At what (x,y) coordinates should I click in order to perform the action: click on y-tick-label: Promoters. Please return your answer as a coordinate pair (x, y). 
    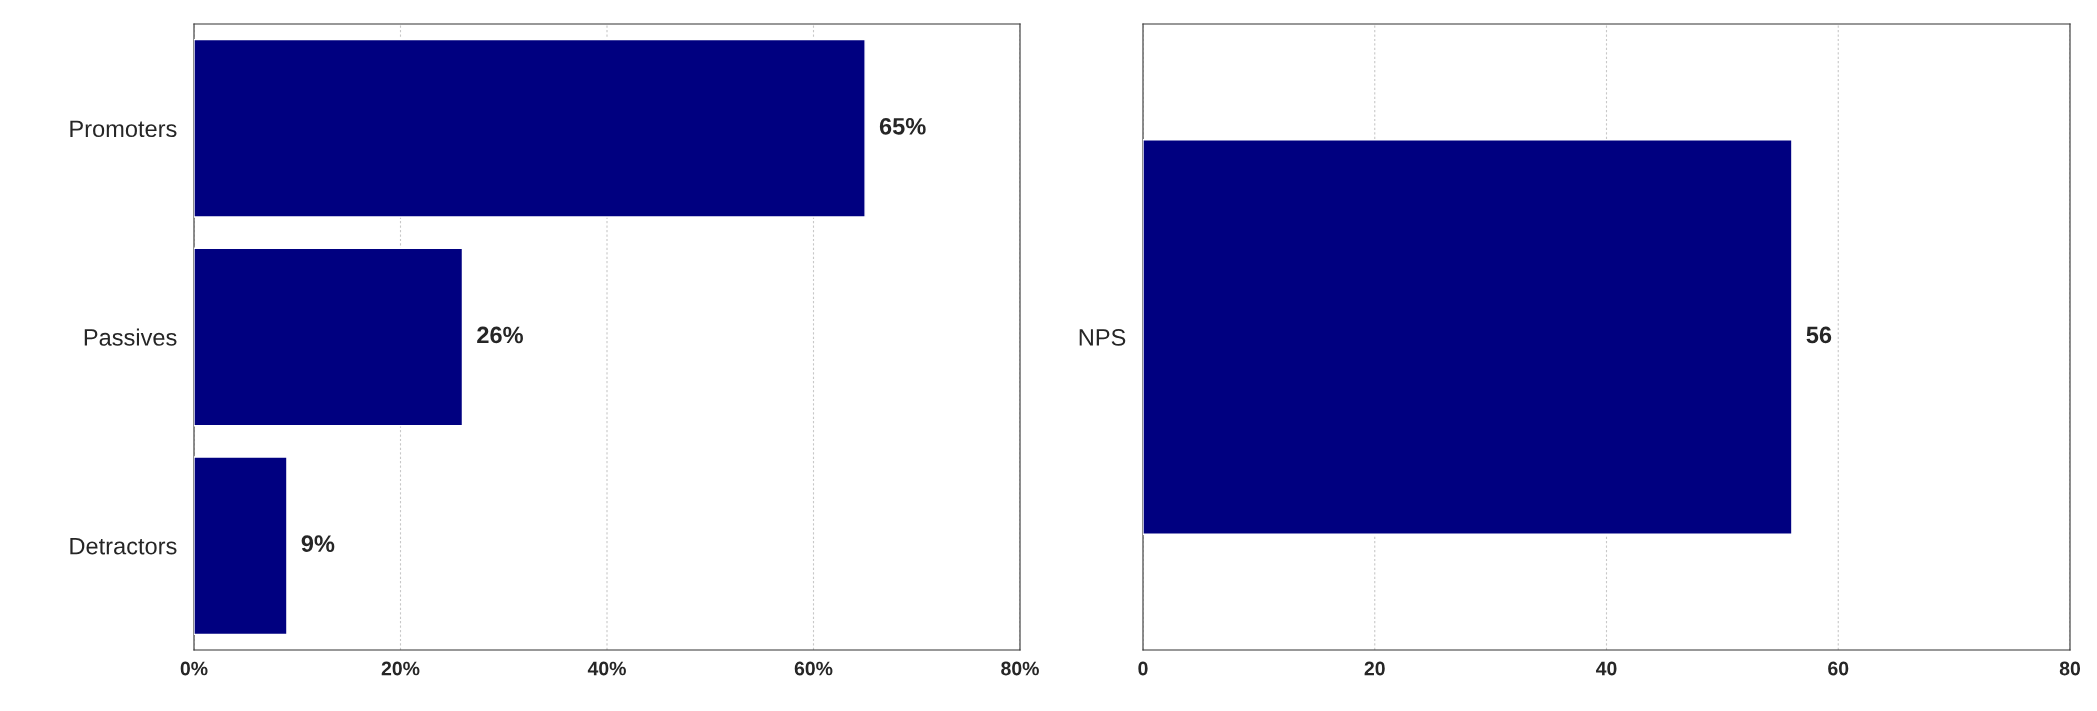
    Looking at the image, I should click on (123, 129).